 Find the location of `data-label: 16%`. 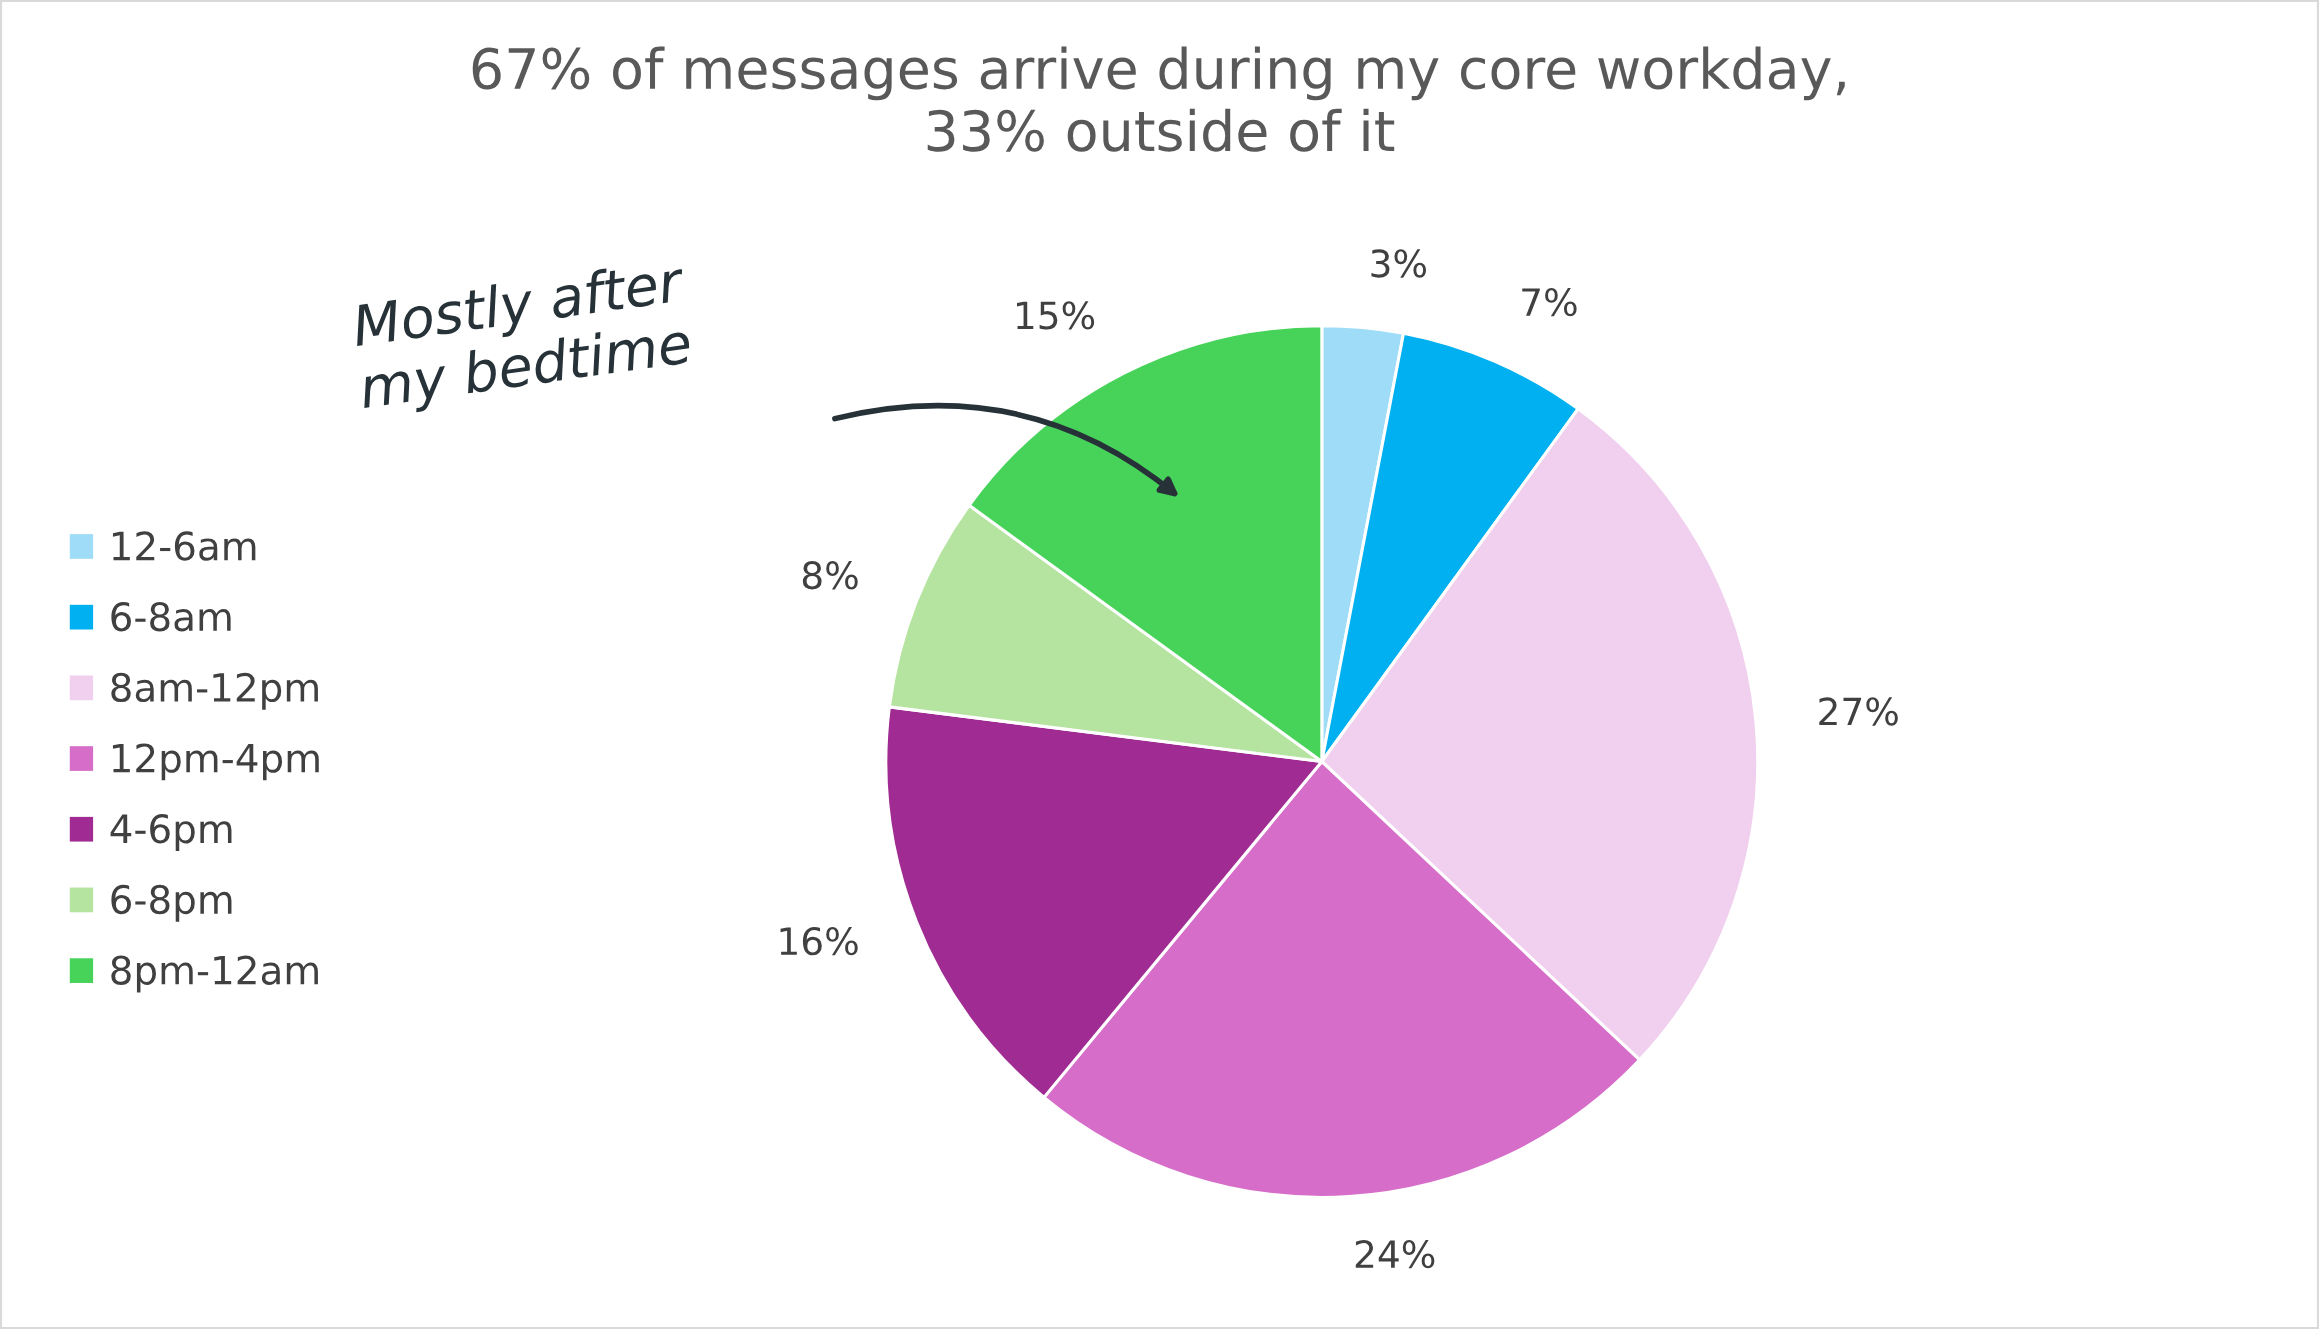

data-label: 16% is located at coordinates (819, 941).